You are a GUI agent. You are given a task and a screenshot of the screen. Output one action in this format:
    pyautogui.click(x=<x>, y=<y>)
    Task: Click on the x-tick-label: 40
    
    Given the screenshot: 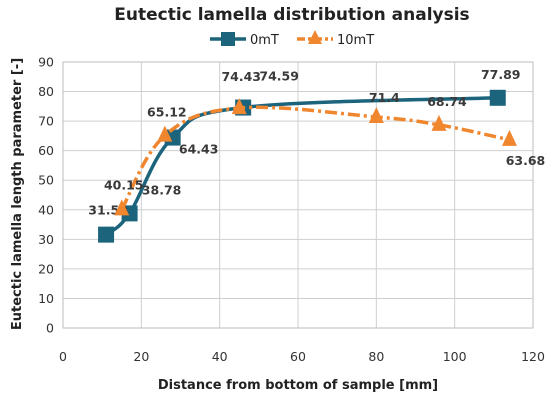 What is the action you would take?
    pyautogui.click(x=220, y=356)
    